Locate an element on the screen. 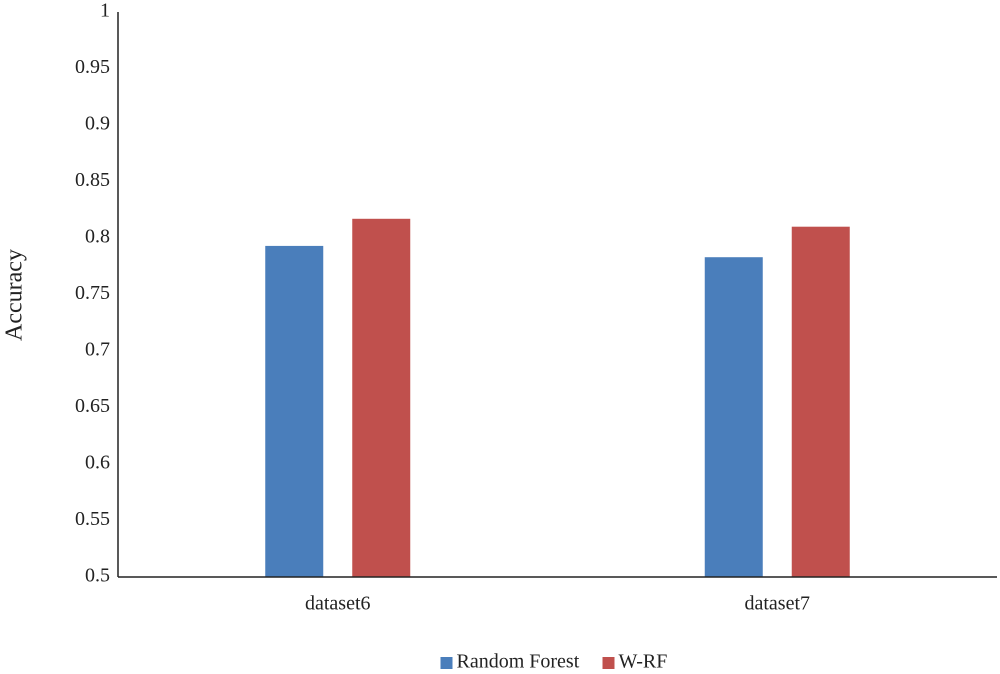 This screenshot has width=1000, height=674. legend-label: Random Forest is located at coordinates (518, 662).